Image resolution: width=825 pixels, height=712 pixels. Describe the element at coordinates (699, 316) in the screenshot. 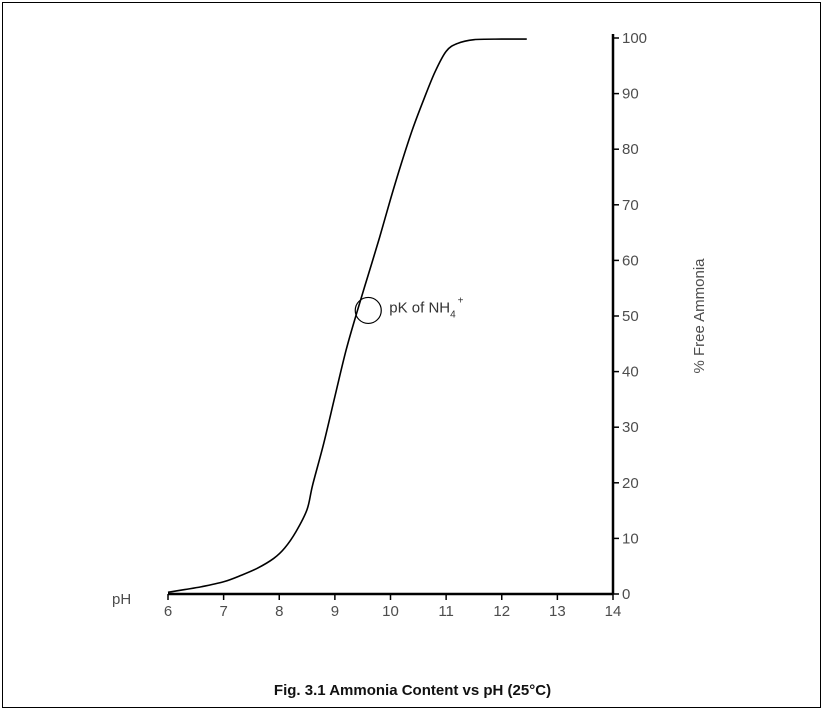

I see `y-axis-title: % Free Ammonia` at that location.